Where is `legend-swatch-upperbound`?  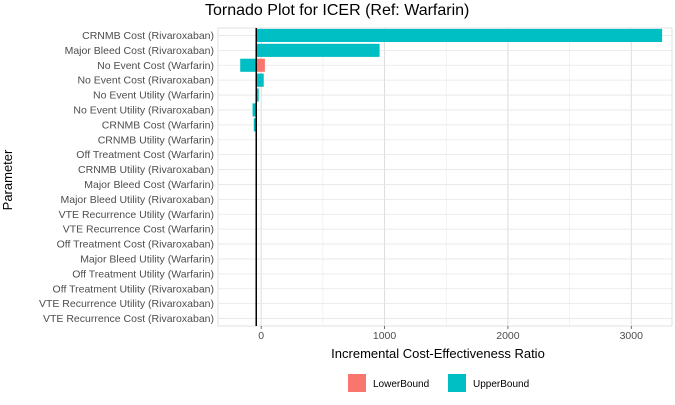 legend-swatch-upperbound is located at coordinates (457, 383).